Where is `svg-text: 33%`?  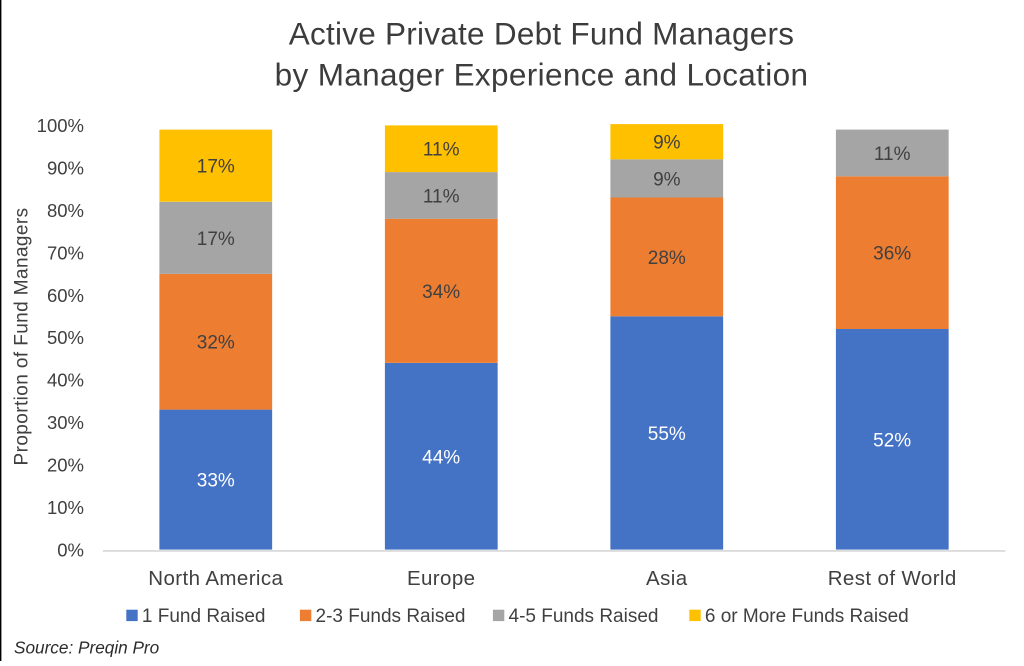
svg-text: 33% is located at coordinates (216, 481).